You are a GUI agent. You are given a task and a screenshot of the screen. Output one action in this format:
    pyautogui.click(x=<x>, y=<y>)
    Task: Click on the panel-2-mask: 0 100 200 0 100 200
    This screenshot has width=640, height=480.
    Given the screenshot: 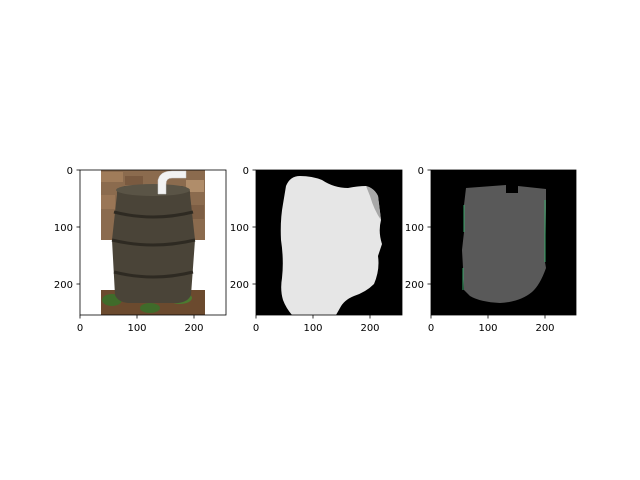 What is the action you would take?
    pyautogui.click(x=316, y=250)
    